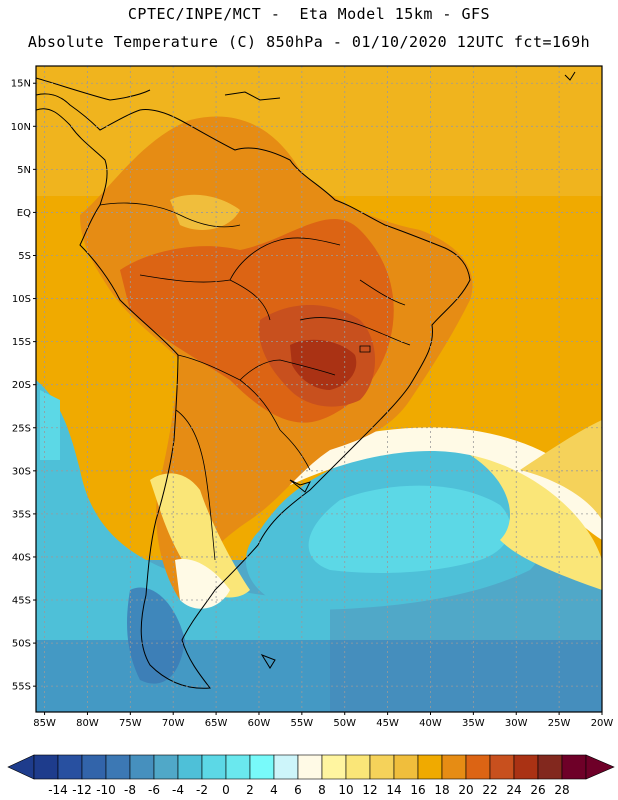 Image resolution: width=618 pixels, height=800 pixels. What do you see at coordinates (319, 676) in the screenshot?
I see `field-far-south` at bounding box center [319, 676].